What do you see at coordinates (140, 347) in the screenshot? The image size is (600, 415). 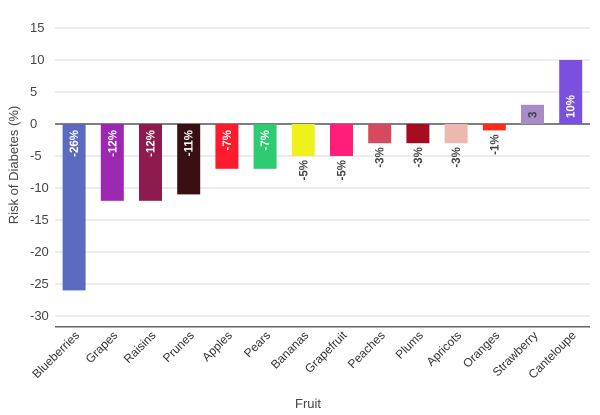 I see `x-category-label: Raisins` at bounding box center [140, 347].